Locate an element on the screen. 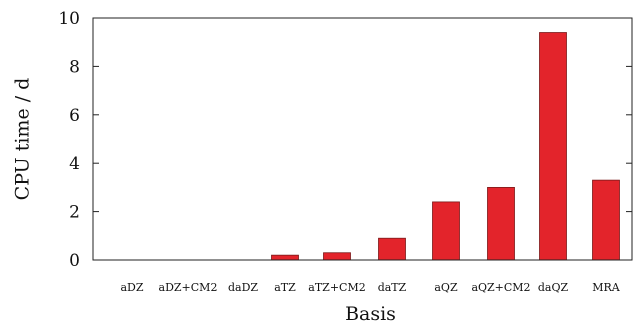  y-axis-label: CPU time / d is located at coordinates (23, 139).